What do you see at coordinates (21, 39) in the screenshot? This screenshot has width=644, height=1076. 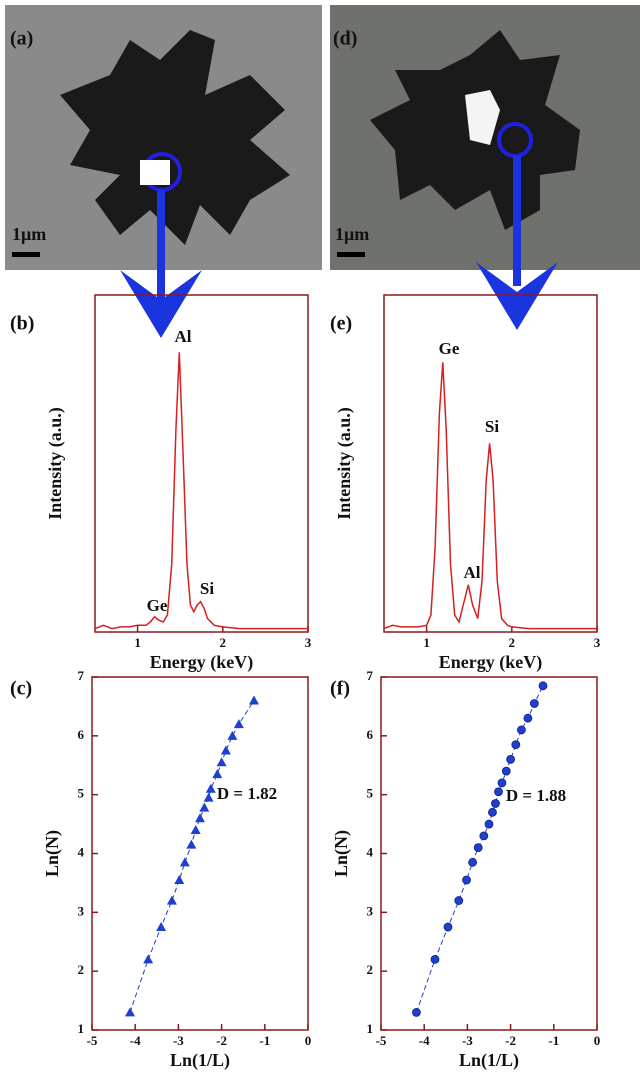 I see `panel-label: (a)` at bounding box center [21, 39].